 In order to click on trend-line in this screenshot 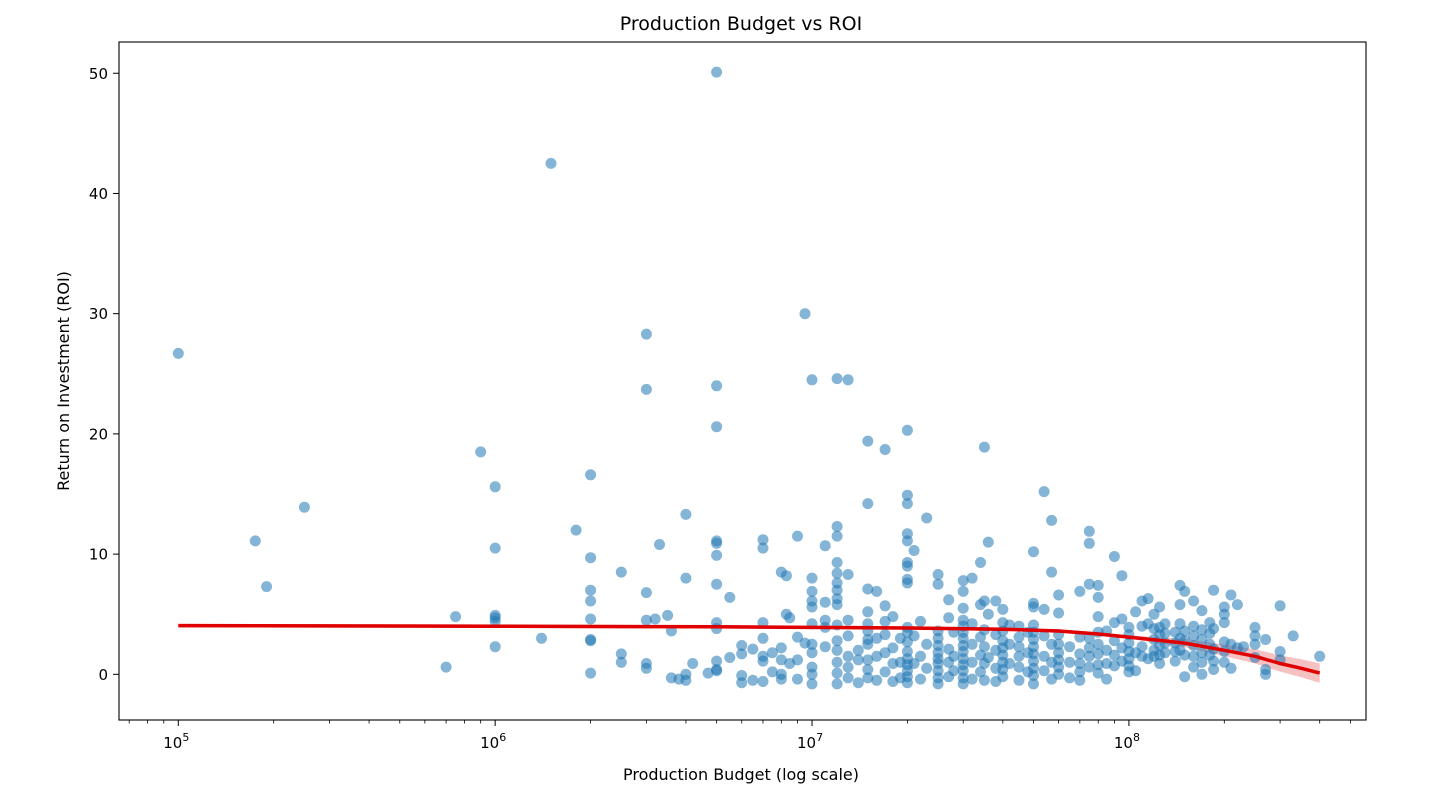, I will do `click(749, 649)`.